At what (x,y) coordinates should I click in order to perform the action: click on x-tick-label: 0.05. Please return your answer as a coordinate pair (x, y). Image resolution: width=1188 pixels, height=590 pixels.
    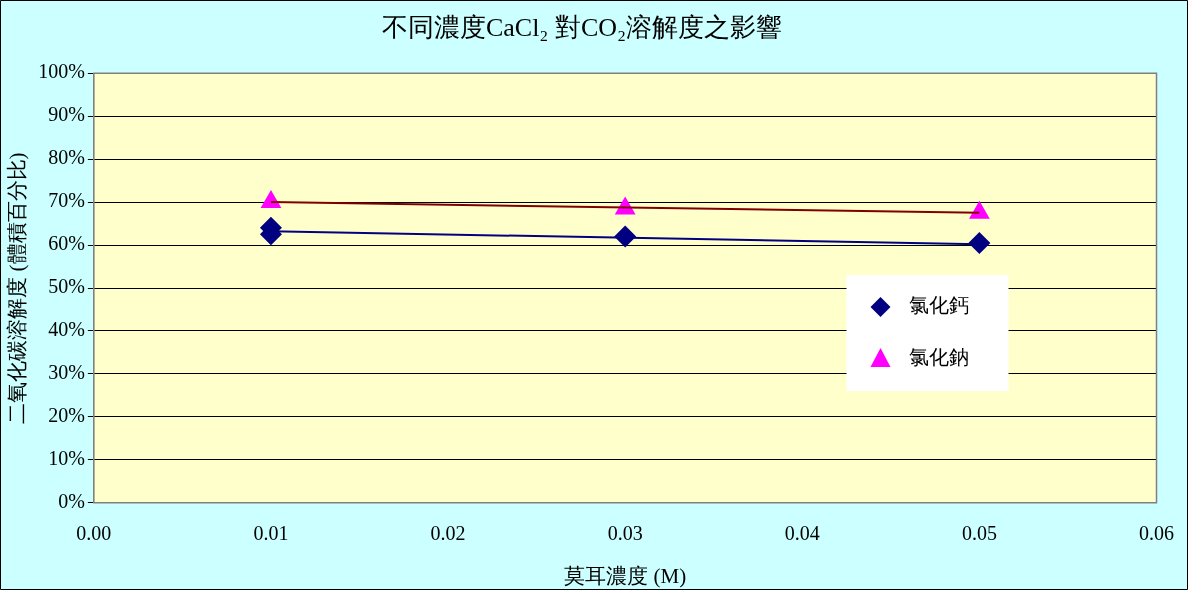
    Looking at the image, I should click on (979, 533).